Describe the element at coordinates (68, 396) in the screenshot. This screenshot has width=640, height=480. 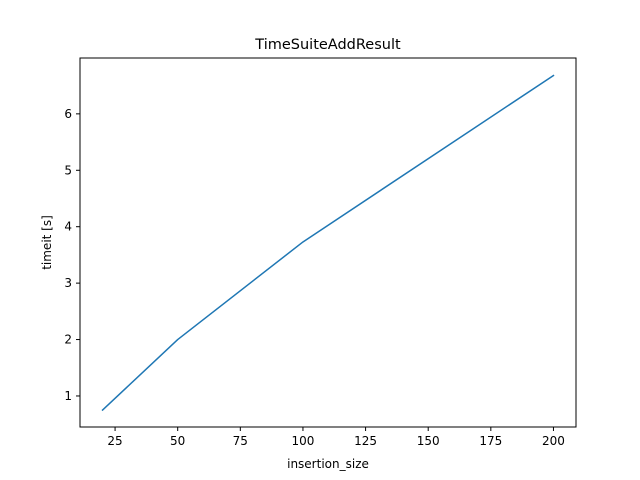
I see `y-tick-label: 1` at that location.